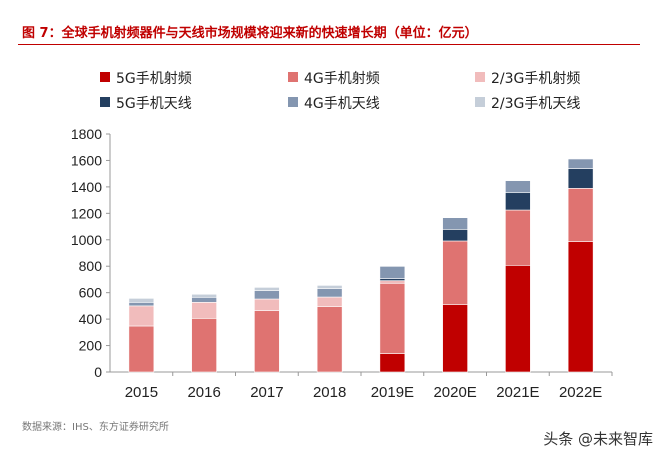 Image resolution: width=667 pixels, height=462 pixels. Describe the element at coordinates (580, 392) in the screenshot. I see `x-tick-label: 2022E` at that location.